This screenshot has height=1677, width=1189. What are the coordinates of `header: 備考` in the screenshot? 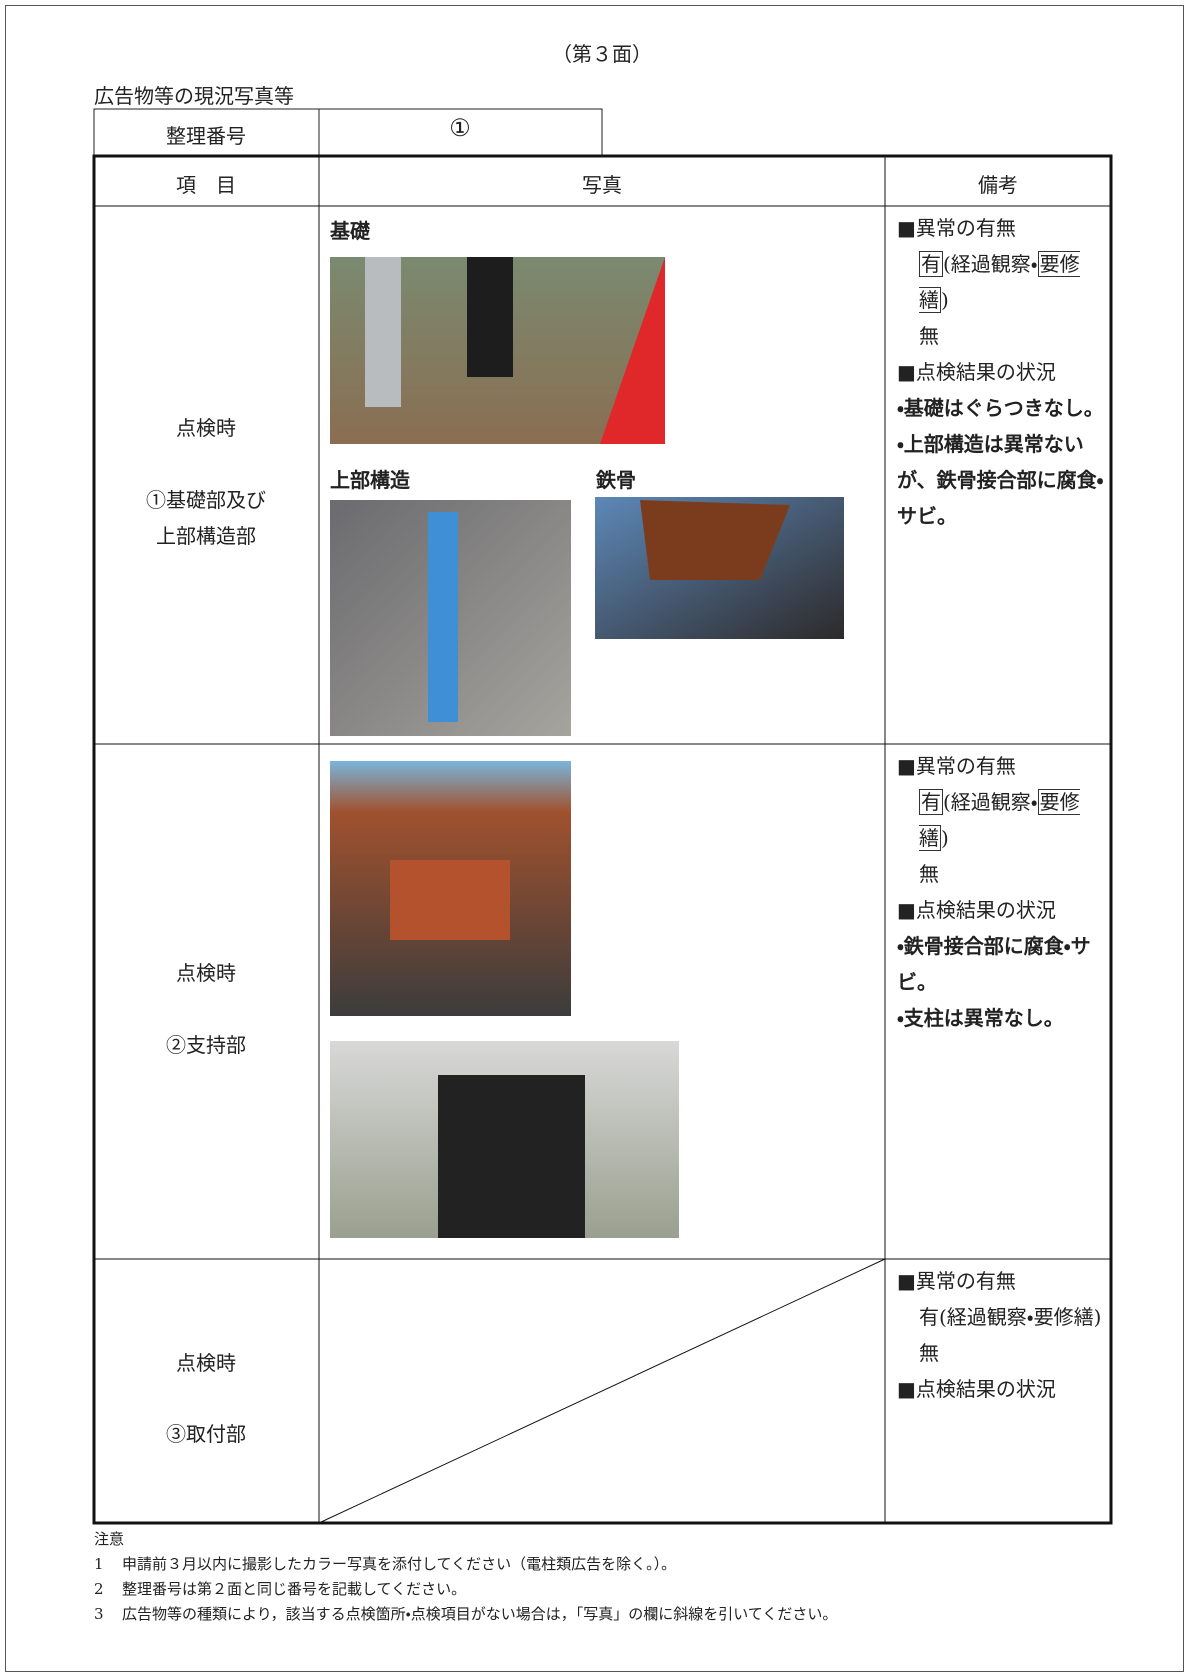 It's located at (998, 185).